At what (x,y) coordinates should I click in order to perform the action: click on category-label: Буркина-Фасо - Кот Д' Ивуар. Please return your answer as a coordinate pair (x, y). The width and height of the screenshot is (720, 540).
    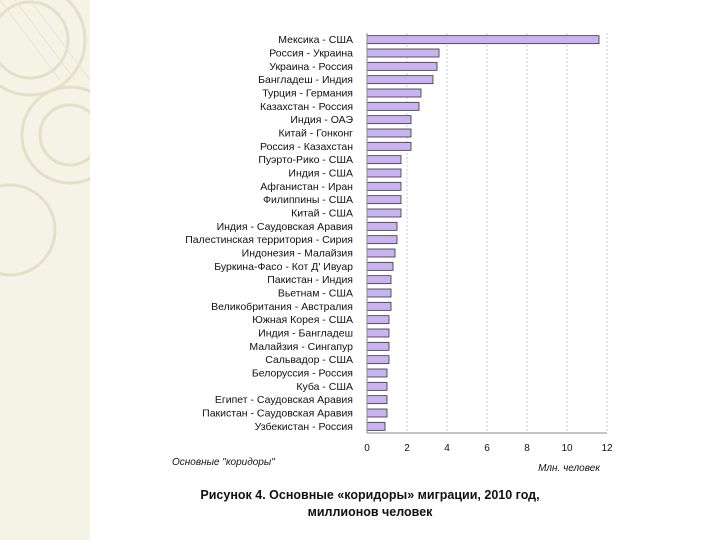
    Looking at the image, I should click on (283, 267).